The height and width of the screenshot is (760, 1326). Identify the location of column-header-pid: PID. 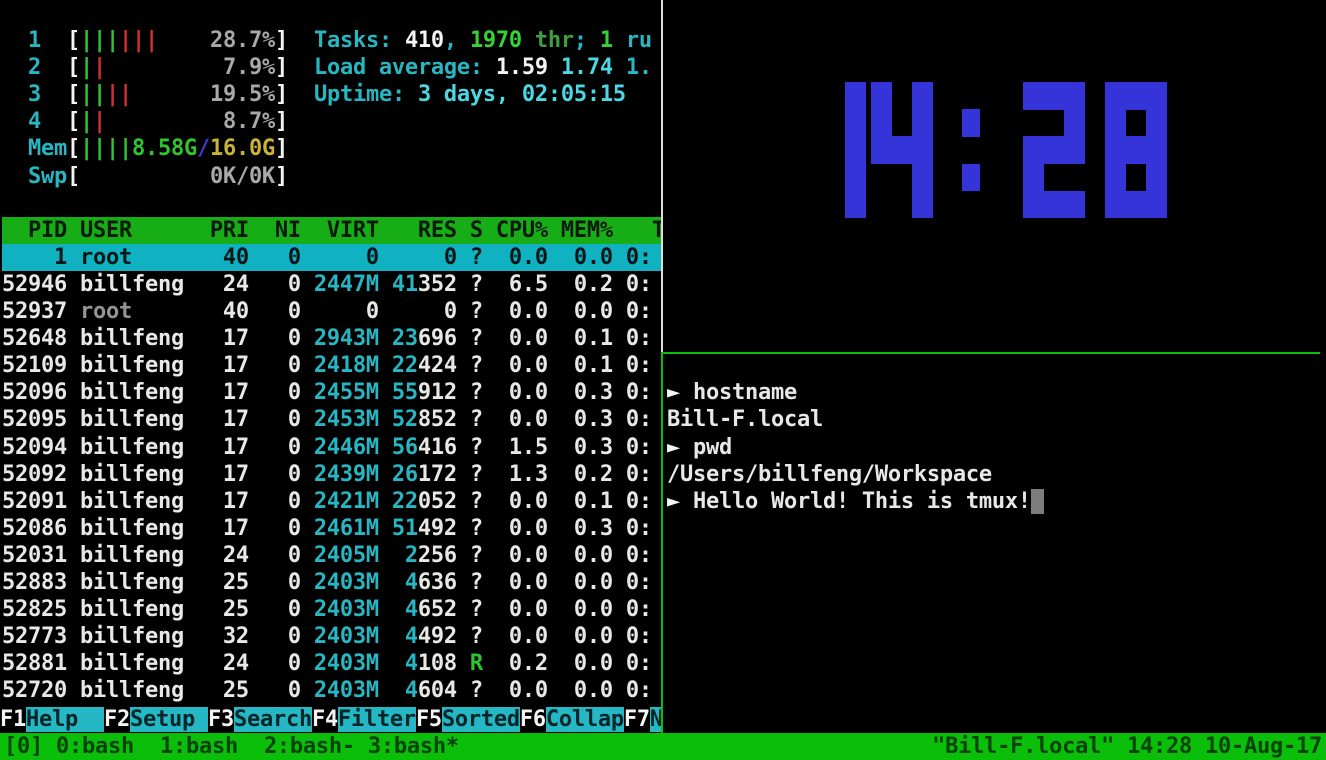
(34, 230).